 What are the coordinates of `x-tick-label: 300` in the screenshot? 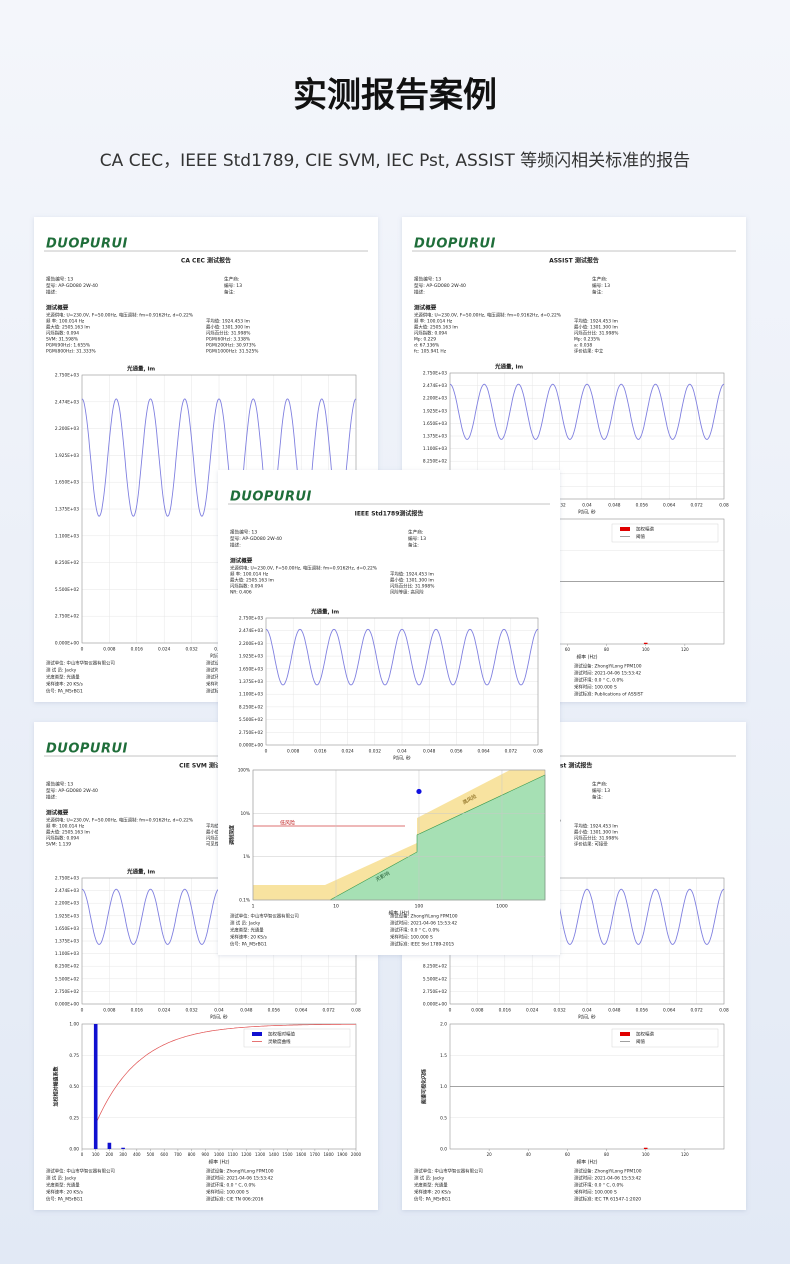 It's located at (123, 1154).